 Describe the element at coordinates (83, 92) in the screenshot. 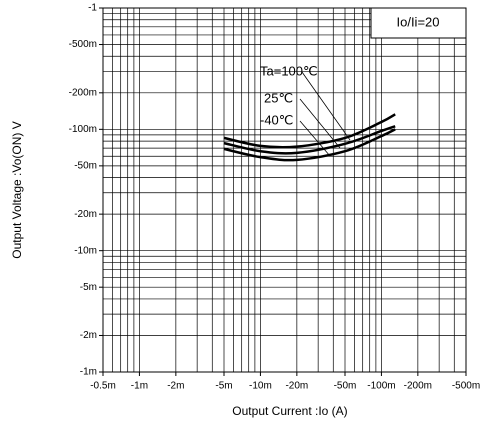

I see `y-tick-label: -200m` at that location.